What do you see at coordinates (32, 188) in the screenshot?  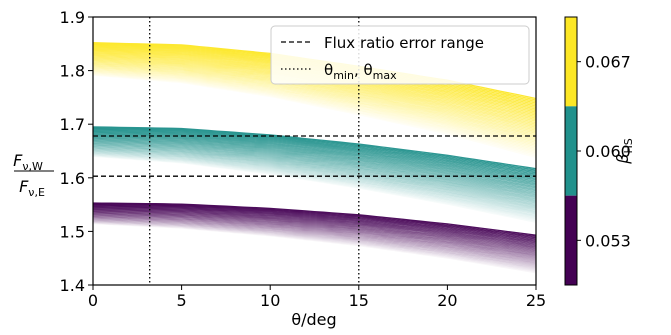 I see `svg-text: Fν,E` at bounding box center [32, 188].